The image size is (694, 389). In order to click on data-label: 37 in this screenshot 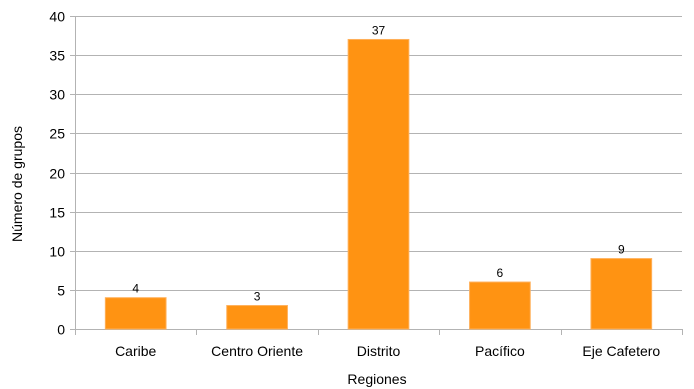, I will do `click(379, 30)`.